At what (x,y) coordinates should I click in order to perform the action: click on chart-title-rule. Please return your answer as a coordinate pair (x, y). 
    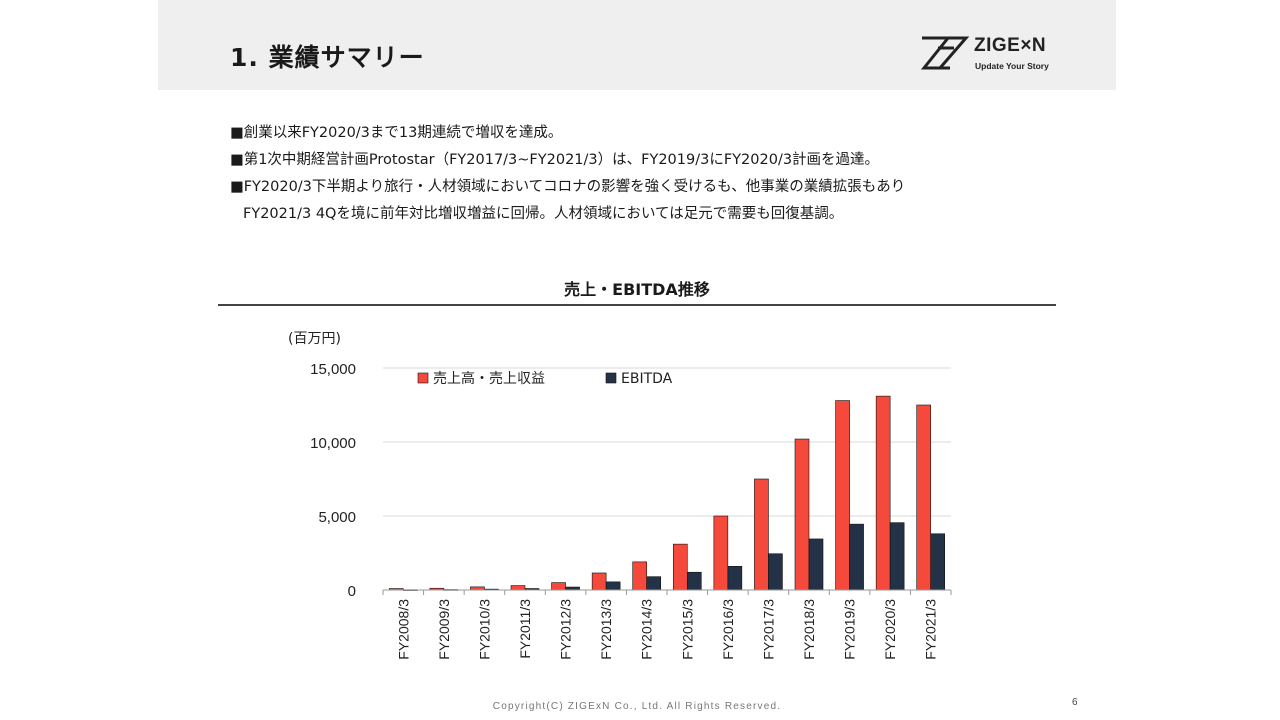
    Looking at the image, I should click on (637, 305).